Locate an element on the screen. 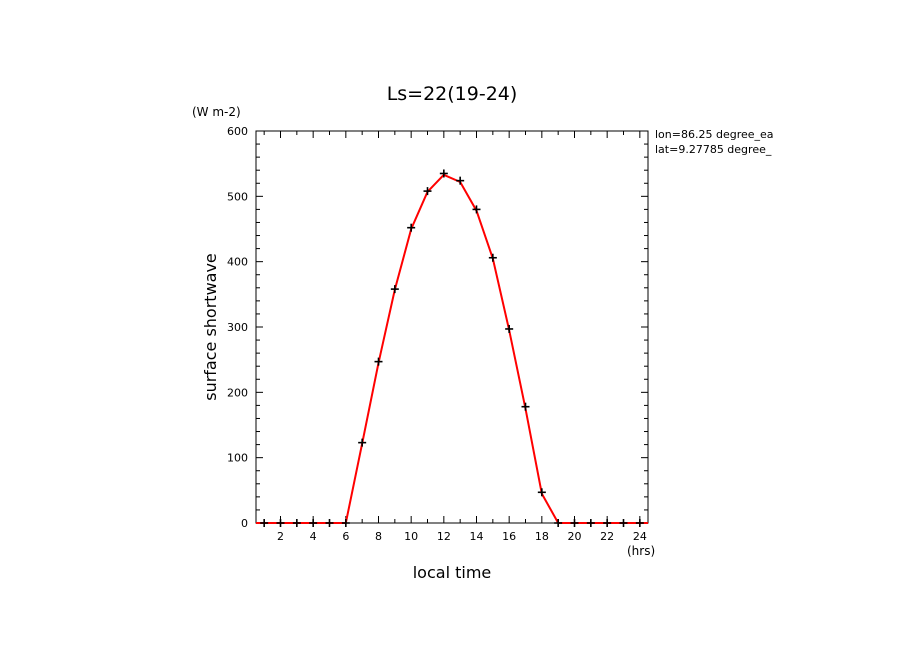 Image resolution: width=904 pixels, height=654 pixels. y-tick-label: 300 is located at coordinates (237, 327).